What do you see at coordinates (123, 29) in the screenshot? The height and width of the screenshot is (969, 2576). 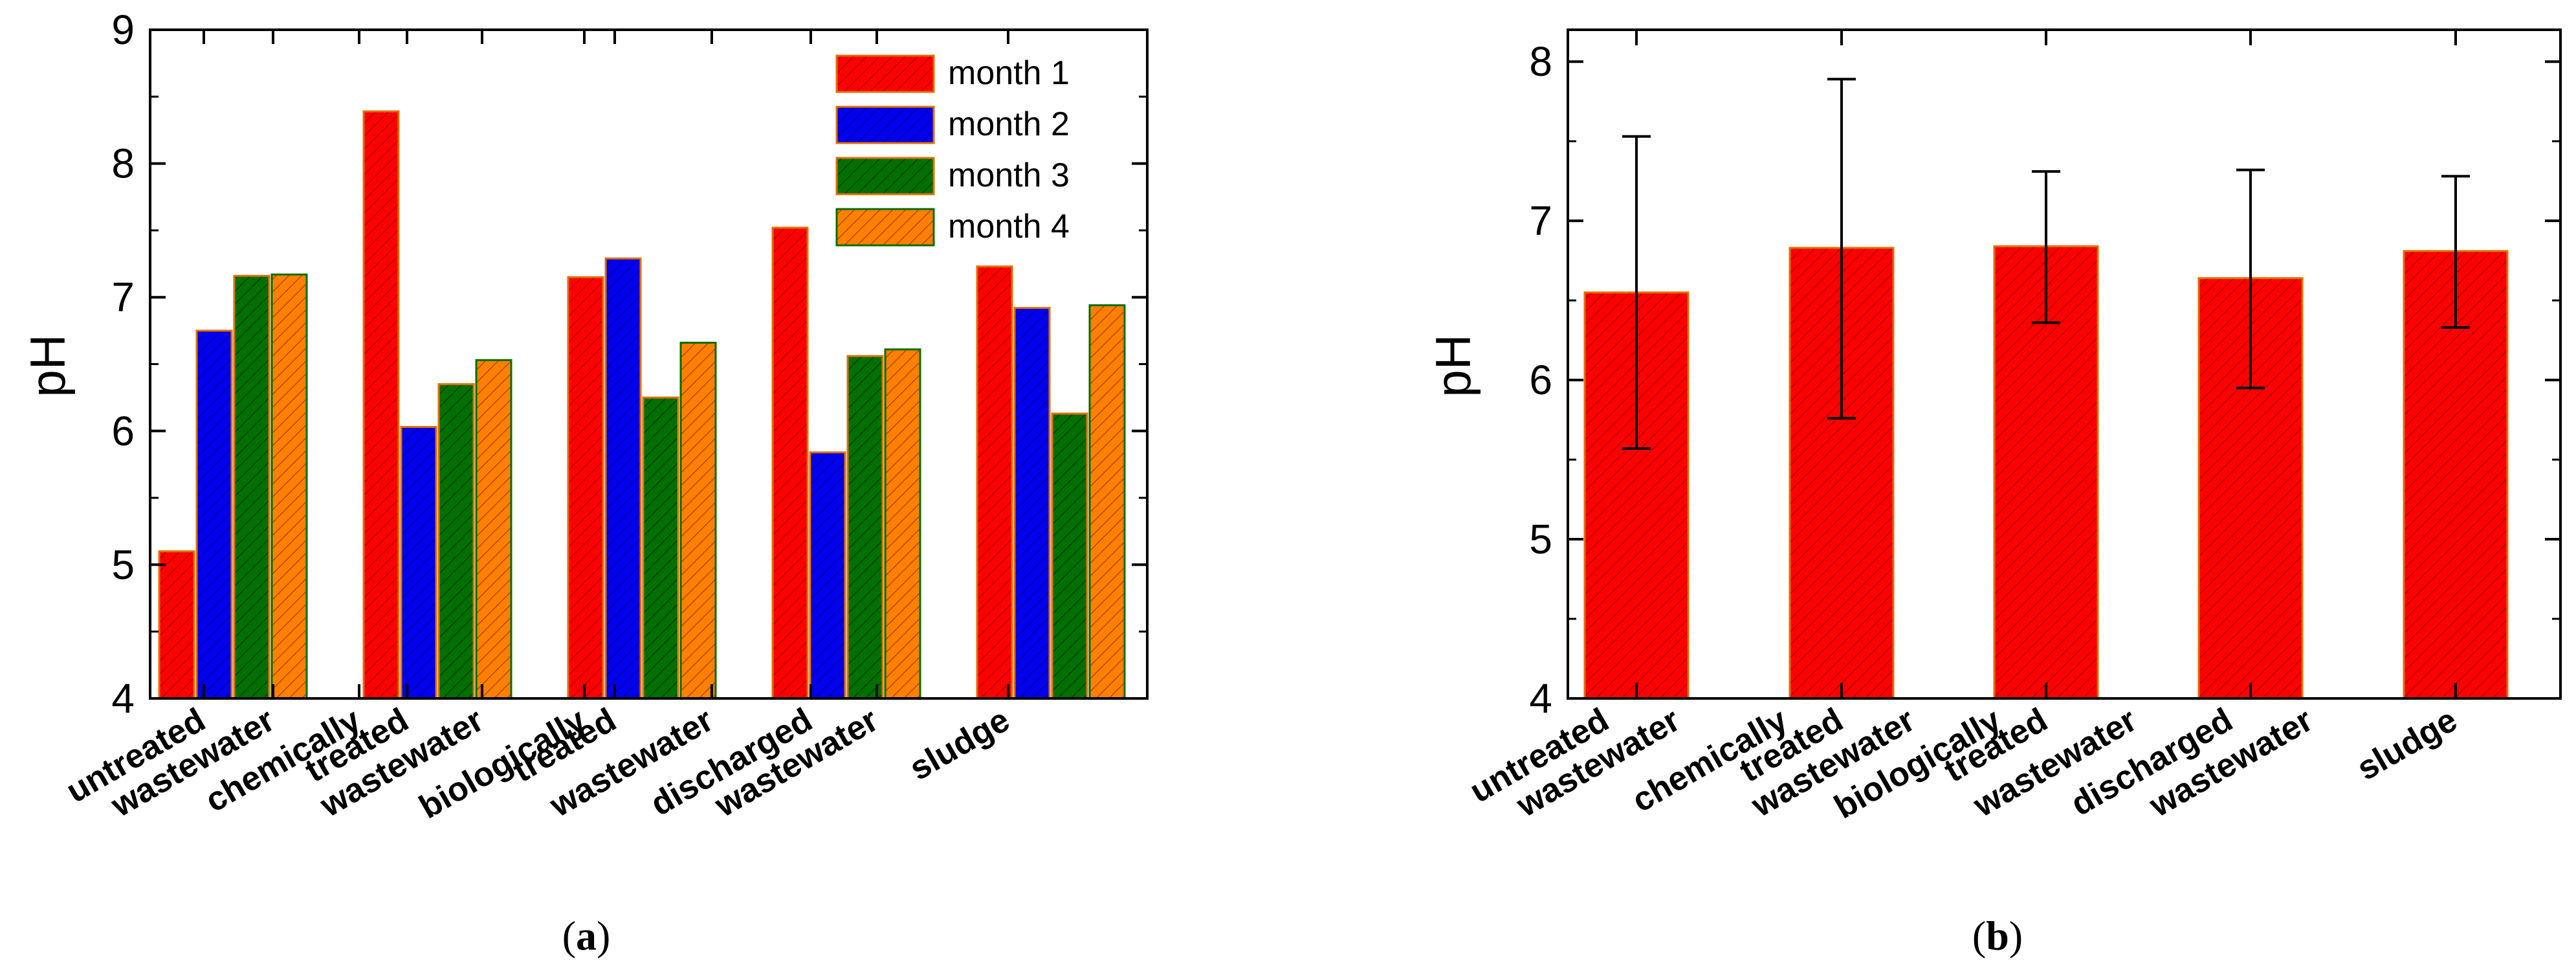 I see `y-tick-label: 9` at bounding box center [123, 29].